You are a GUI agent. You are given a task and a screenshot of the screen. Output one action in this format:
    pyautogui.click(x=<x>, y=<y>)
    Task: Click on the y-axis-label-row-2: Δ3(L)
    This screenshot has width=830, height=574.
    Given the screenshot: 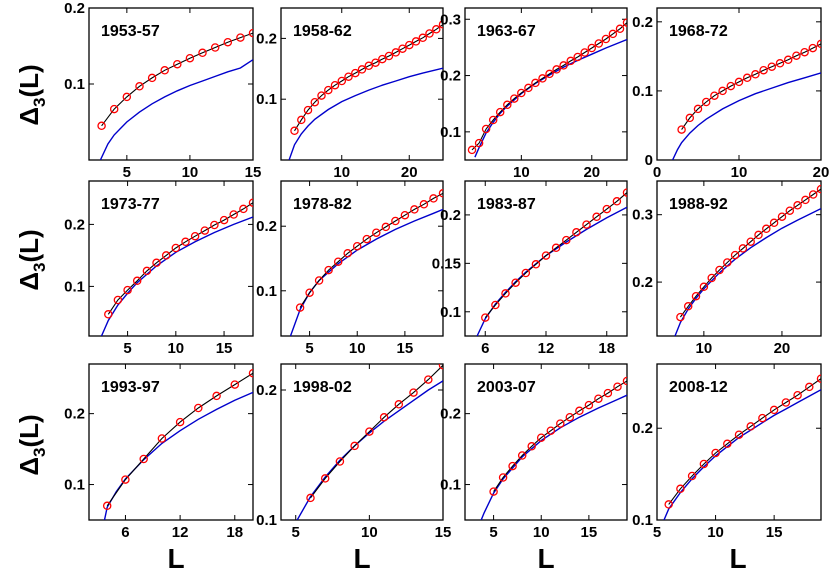 What is the action you would take?
    pyautogui.click(x=31, y=259)
    